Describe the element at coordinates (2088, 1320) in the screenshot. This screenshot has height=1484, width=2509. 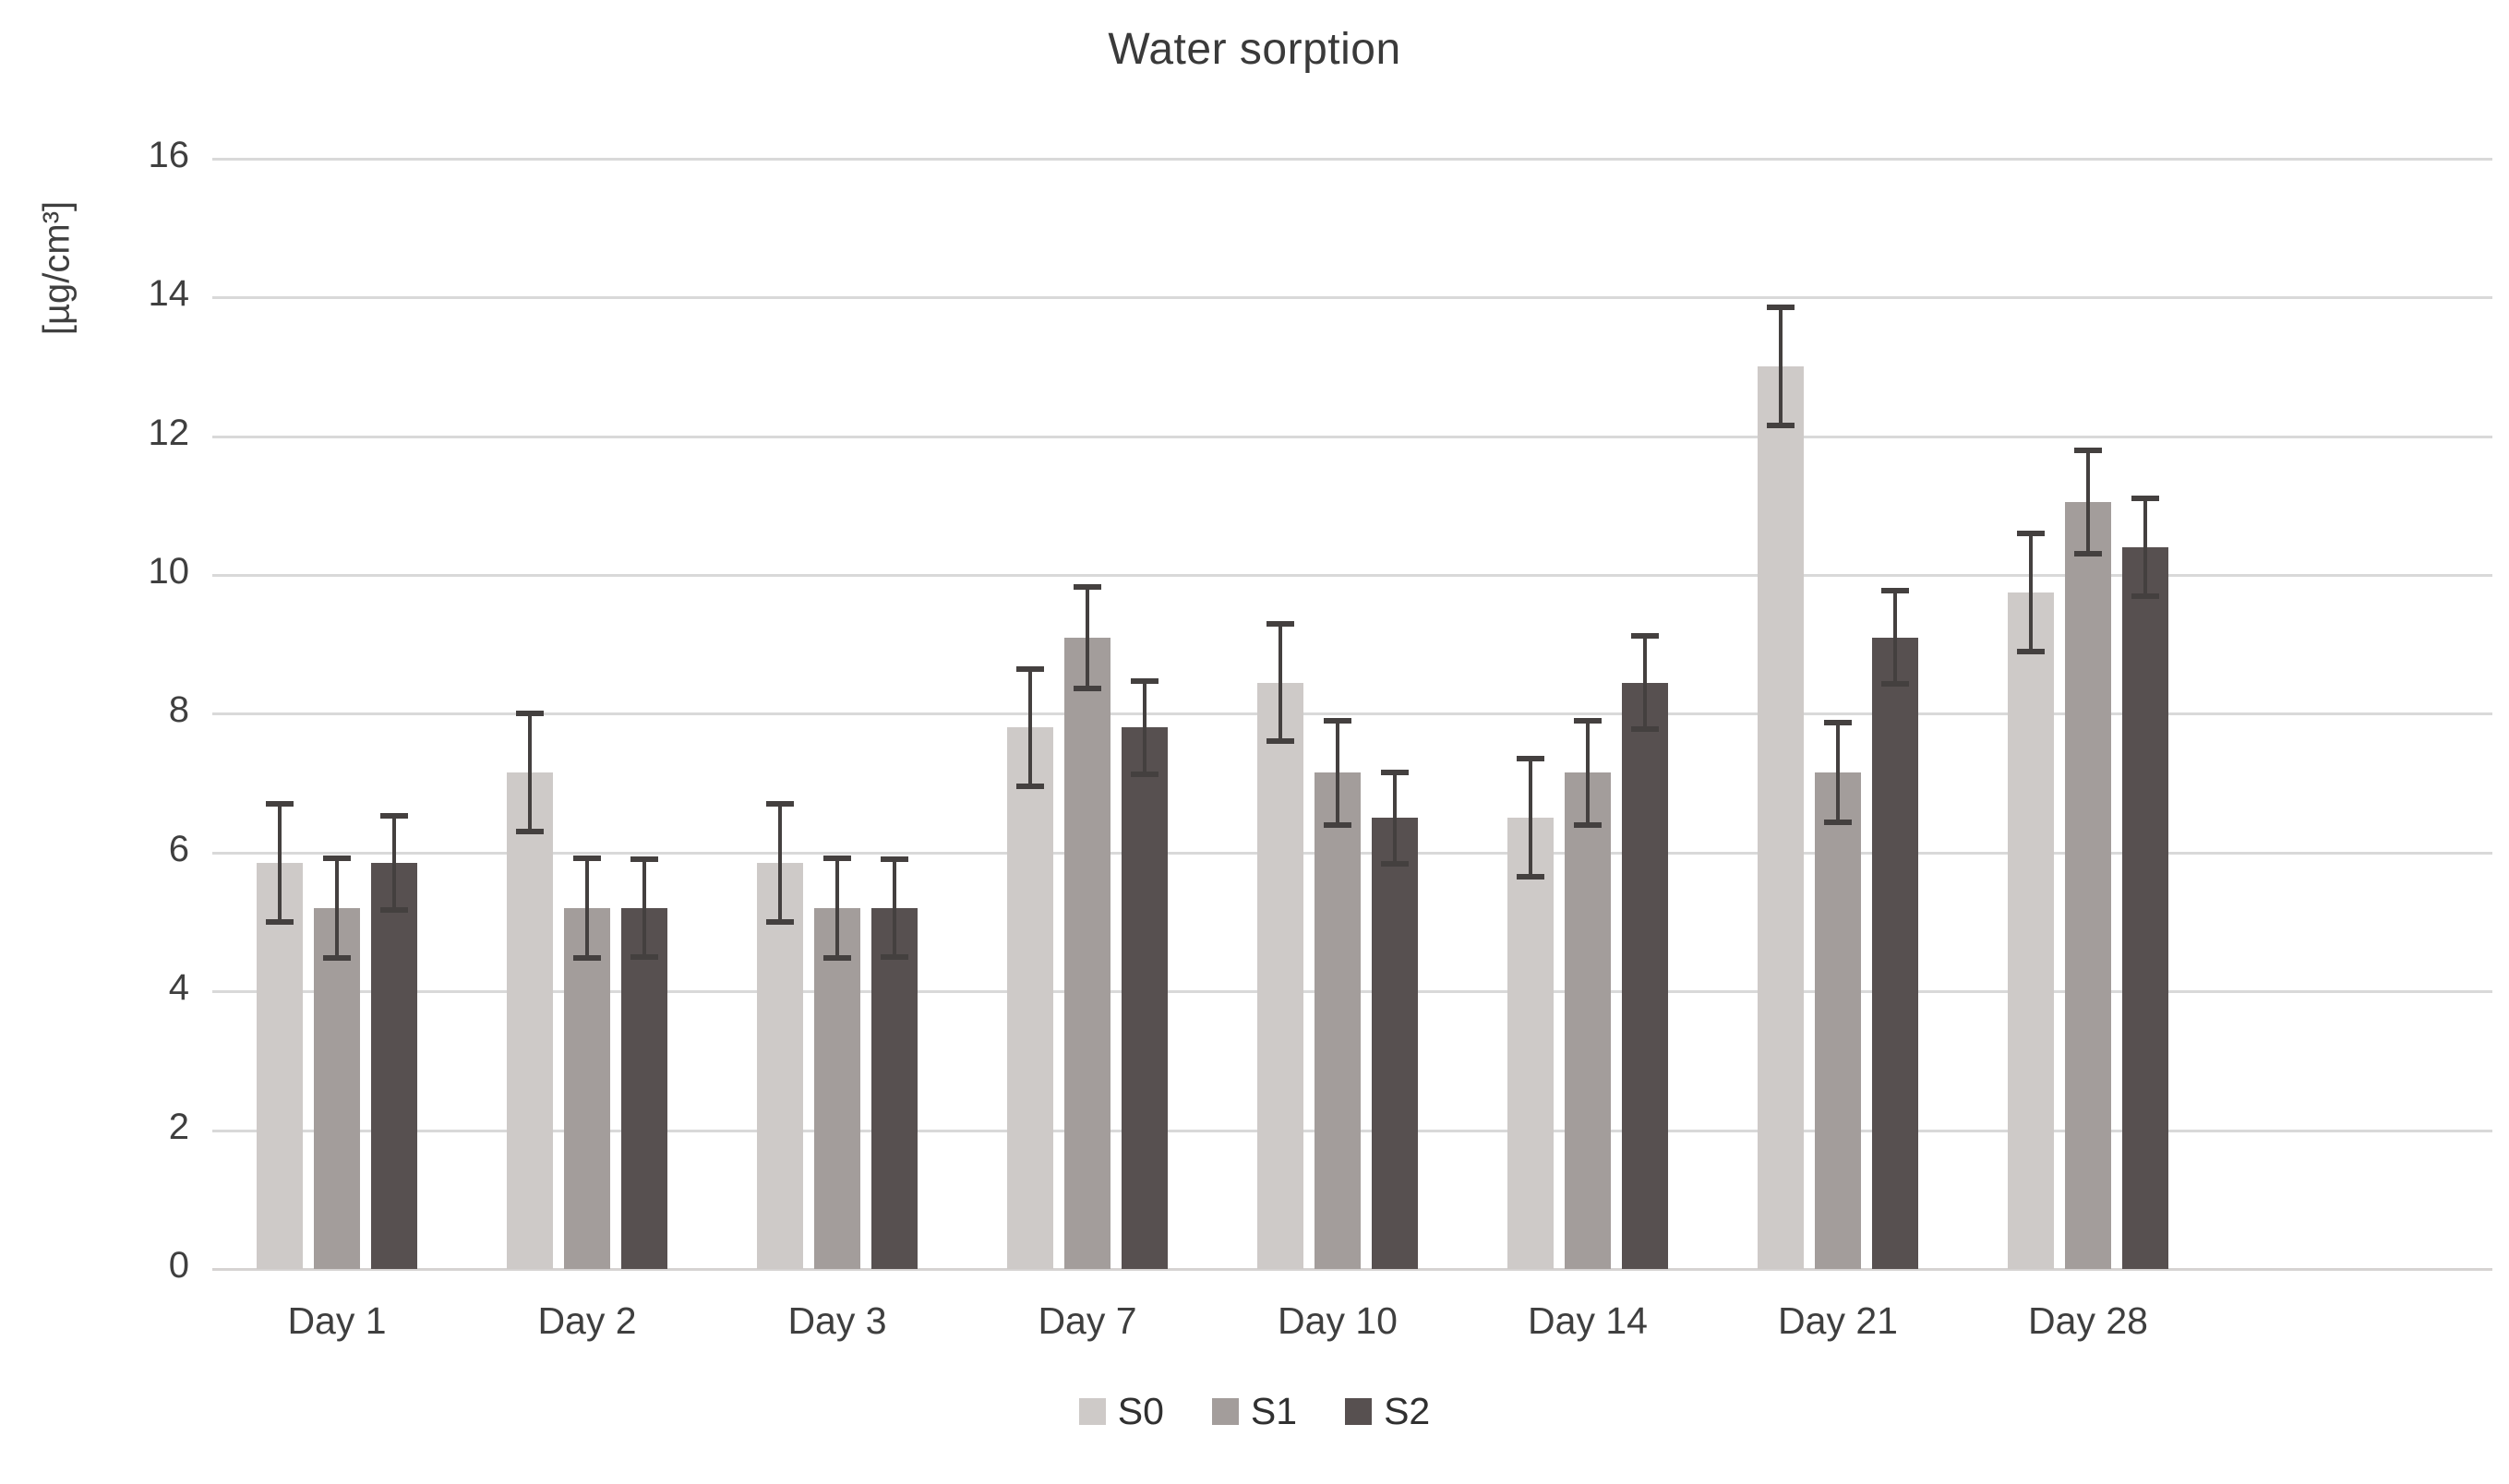
I see `x-tick-label-8: Day 28` at that location.